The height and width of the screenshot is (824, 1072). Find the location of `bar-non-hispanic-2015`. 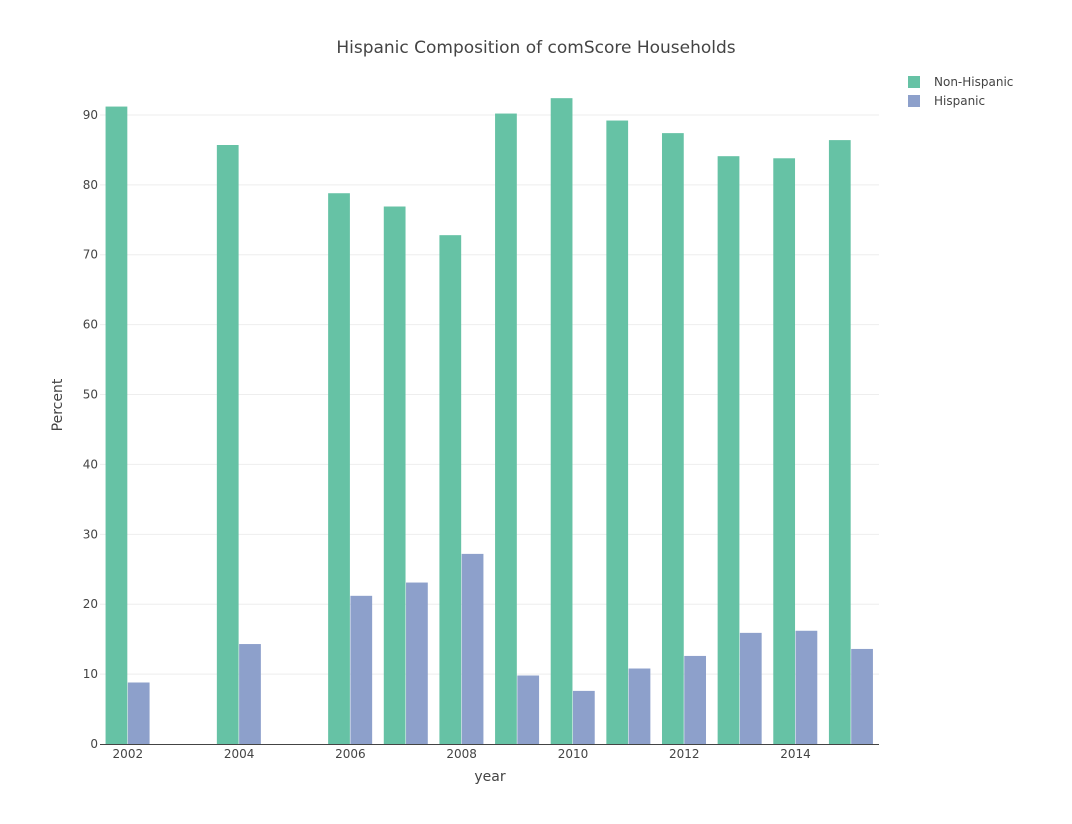

bar-non-hispanic-2015 is located at coordinates (839, 442).